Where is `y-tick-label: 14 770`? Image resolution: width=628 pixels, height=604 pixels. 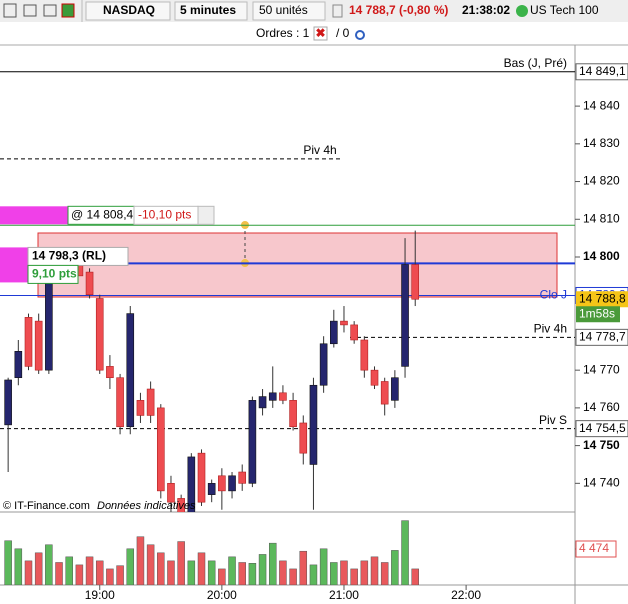 y-tick-label: 14 770 is located at coordinates (601, 369).